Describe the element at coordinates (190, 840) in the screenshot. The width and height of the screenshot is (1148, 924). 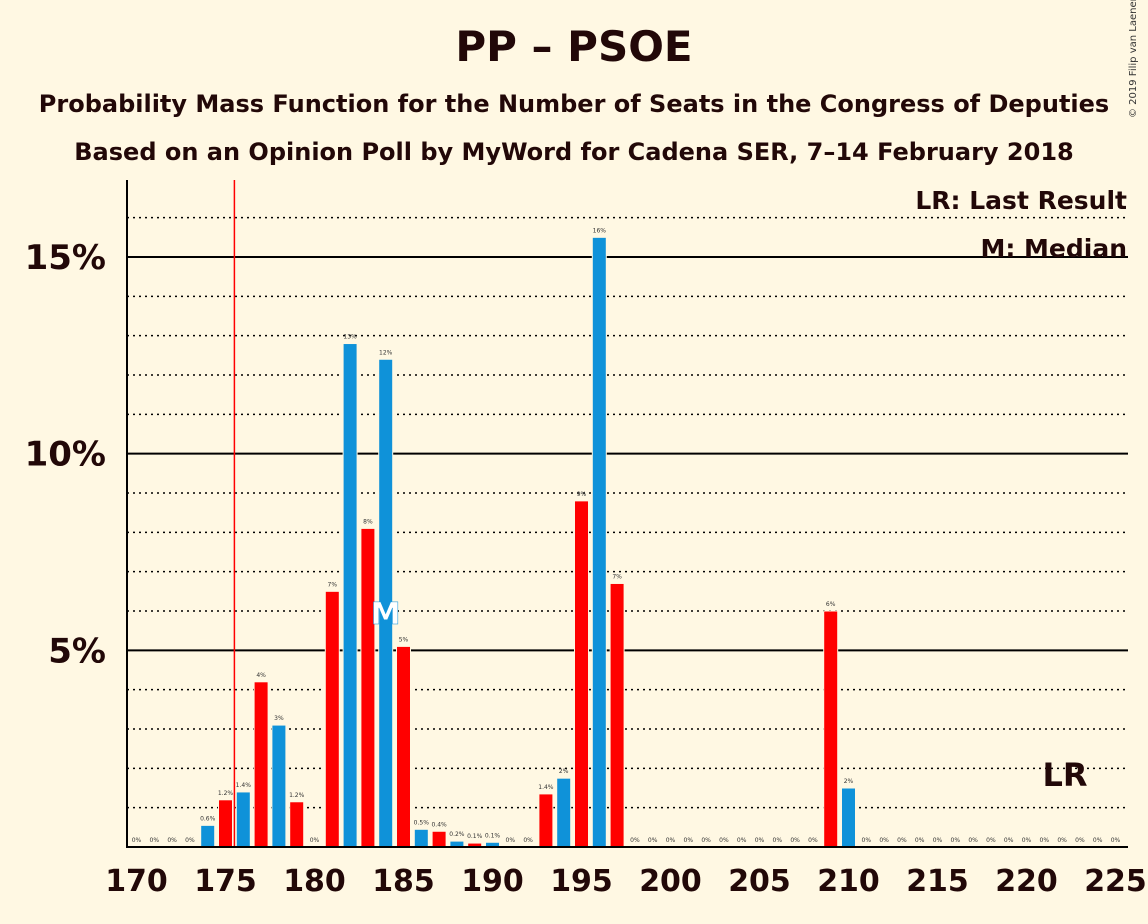
I see `bar-label-173: 0%` at that location.